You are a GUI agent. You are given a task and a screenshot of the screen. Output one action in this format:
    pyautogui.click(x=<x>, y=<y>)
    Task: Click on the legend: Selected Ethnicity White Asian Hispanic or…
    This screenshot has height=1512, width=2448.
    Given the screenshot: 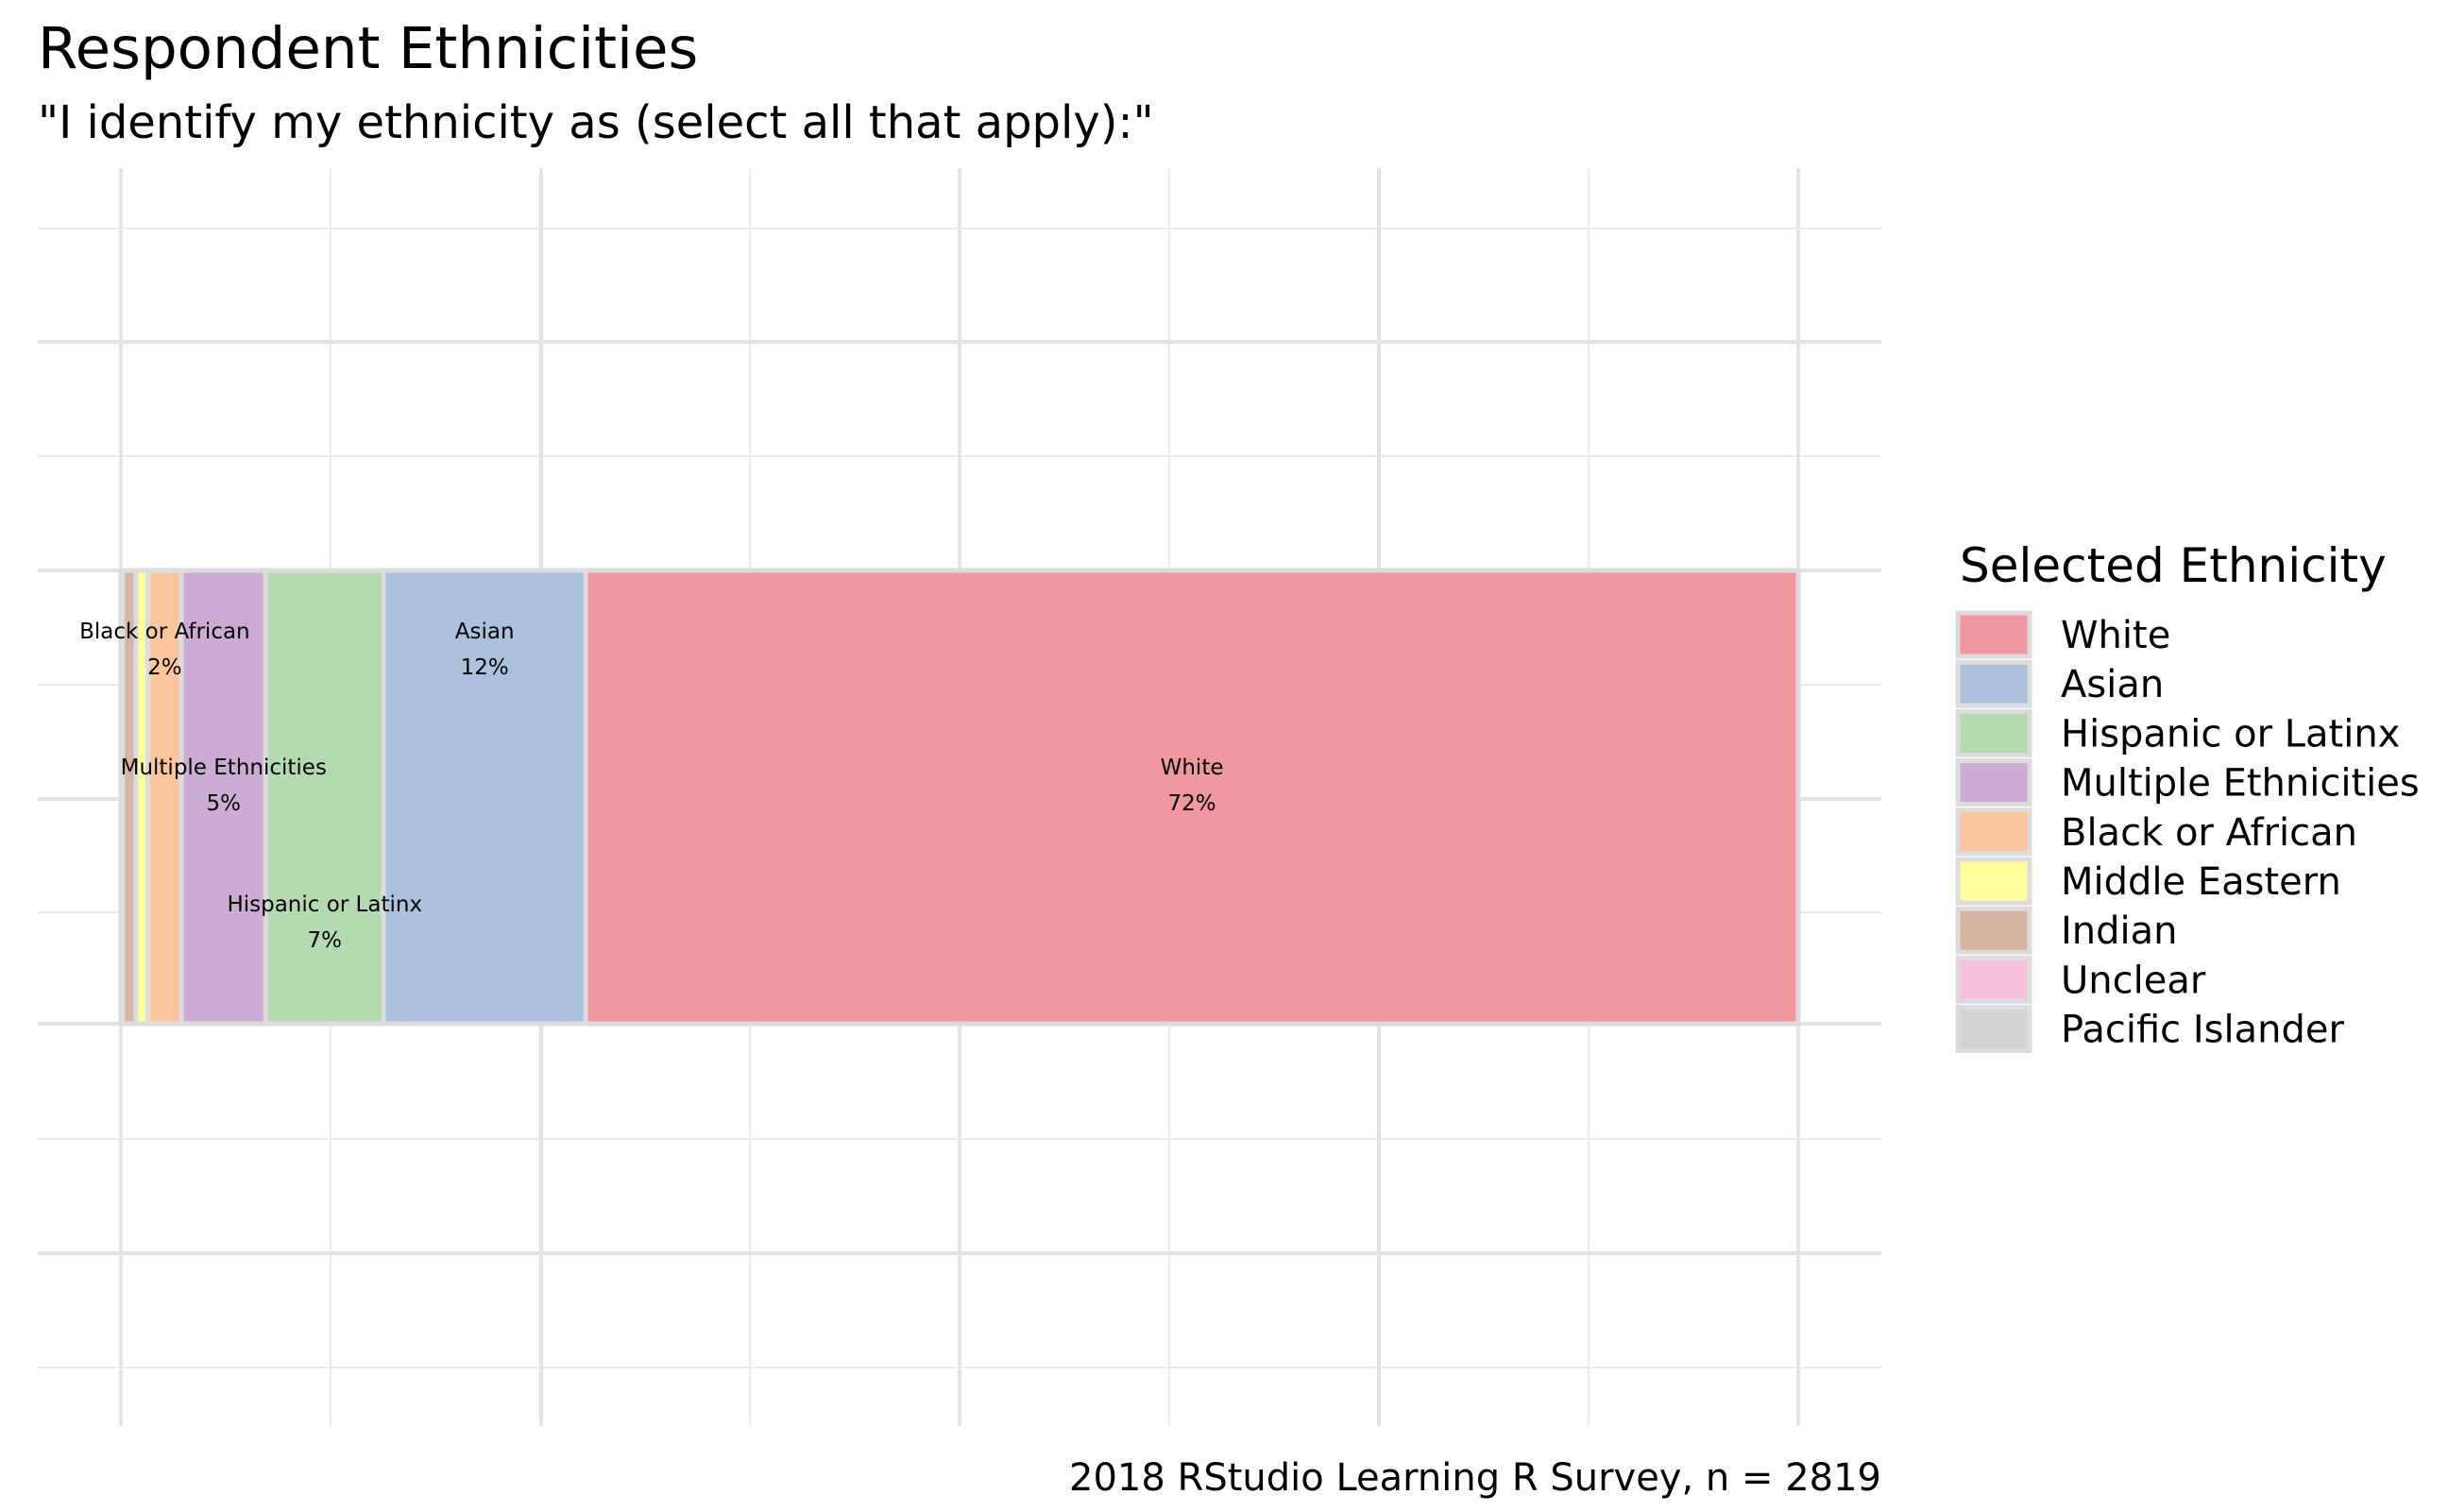 What is the action you would take?
    pyautogui.click(x=2187, y=796)
    